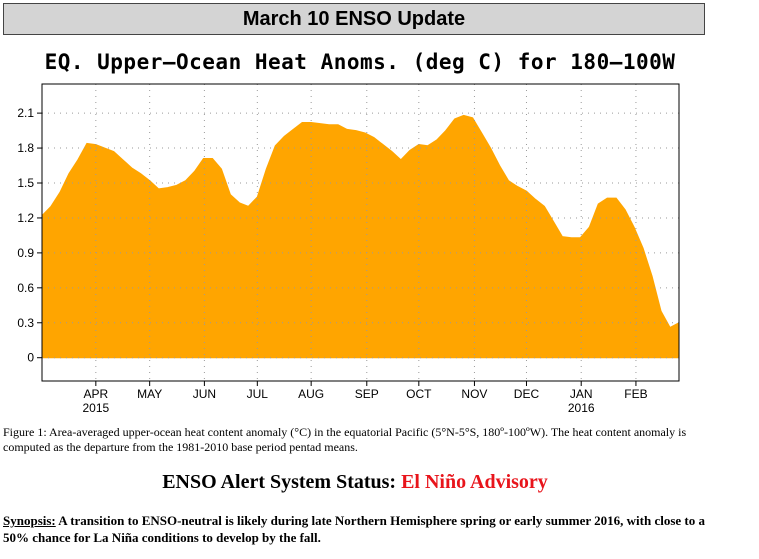 The image size is (759, 559). What do you see at coordinates (581, 408) in the screenshot?
I see `x-year-label: 2016` at bounding box center [581, 408].